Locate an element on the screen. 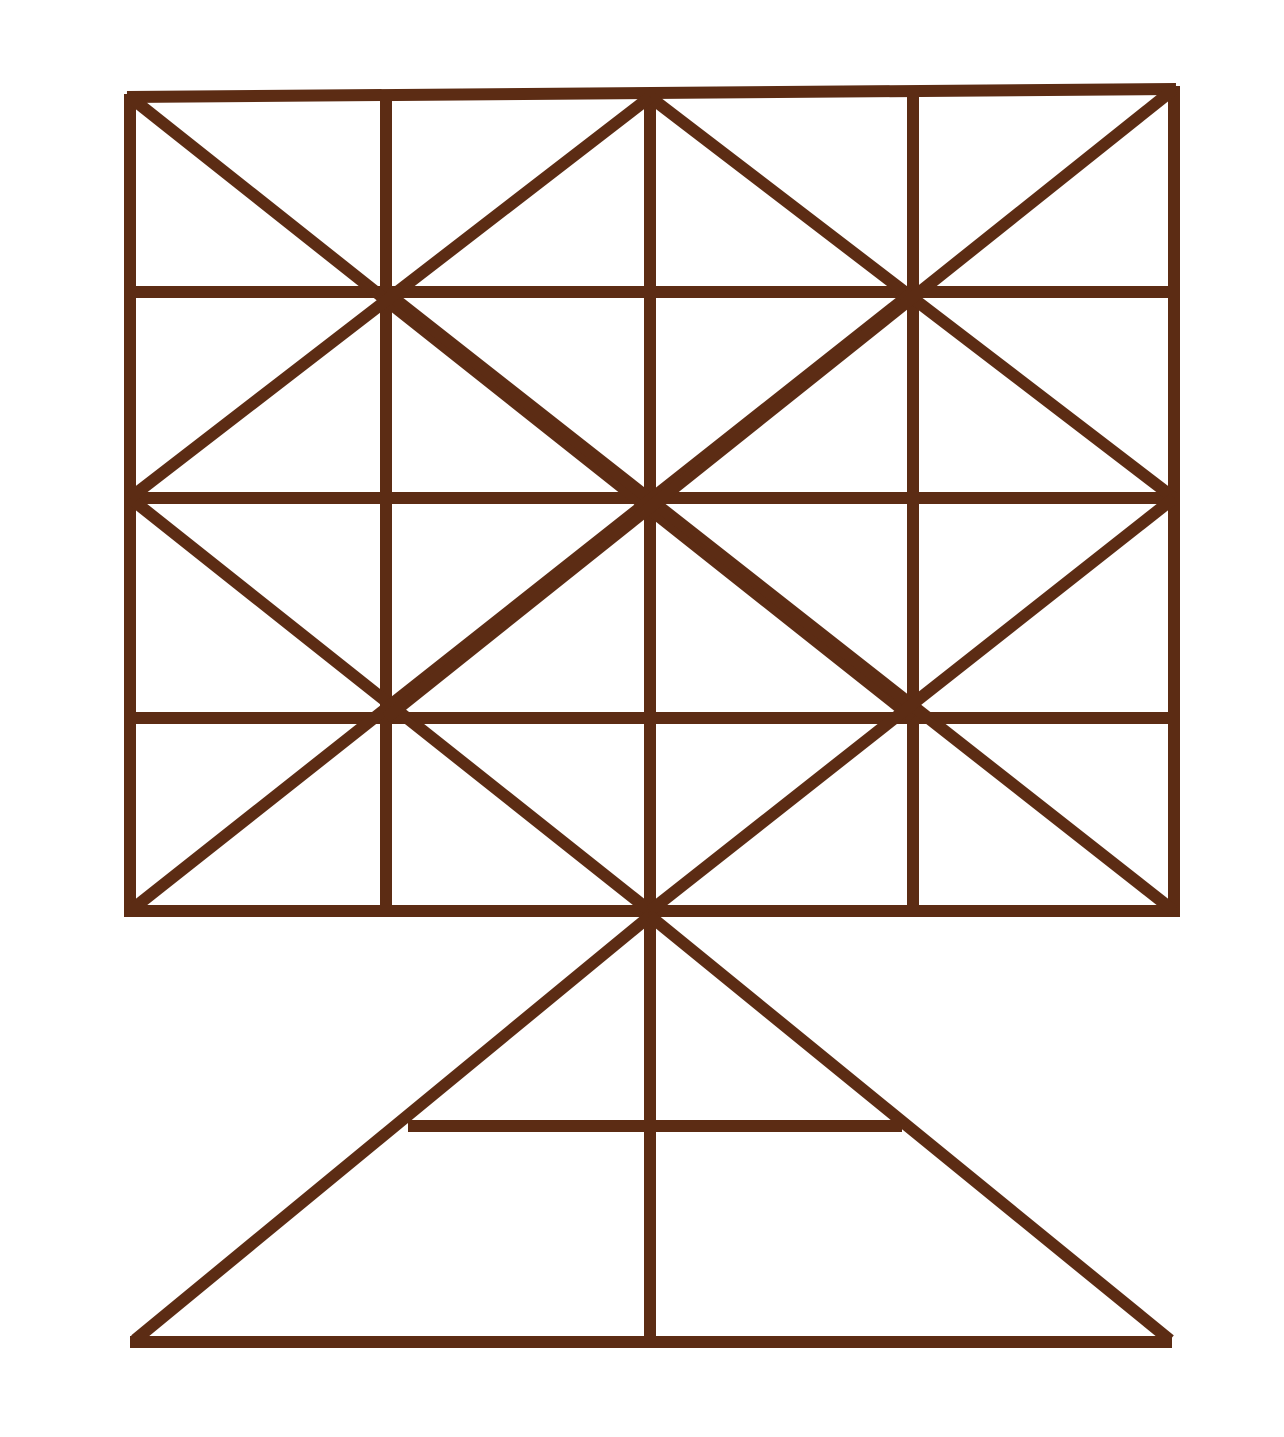 This screenshot has height=1437, width=1284. diagonal-g is located at coordinates (390, 297).